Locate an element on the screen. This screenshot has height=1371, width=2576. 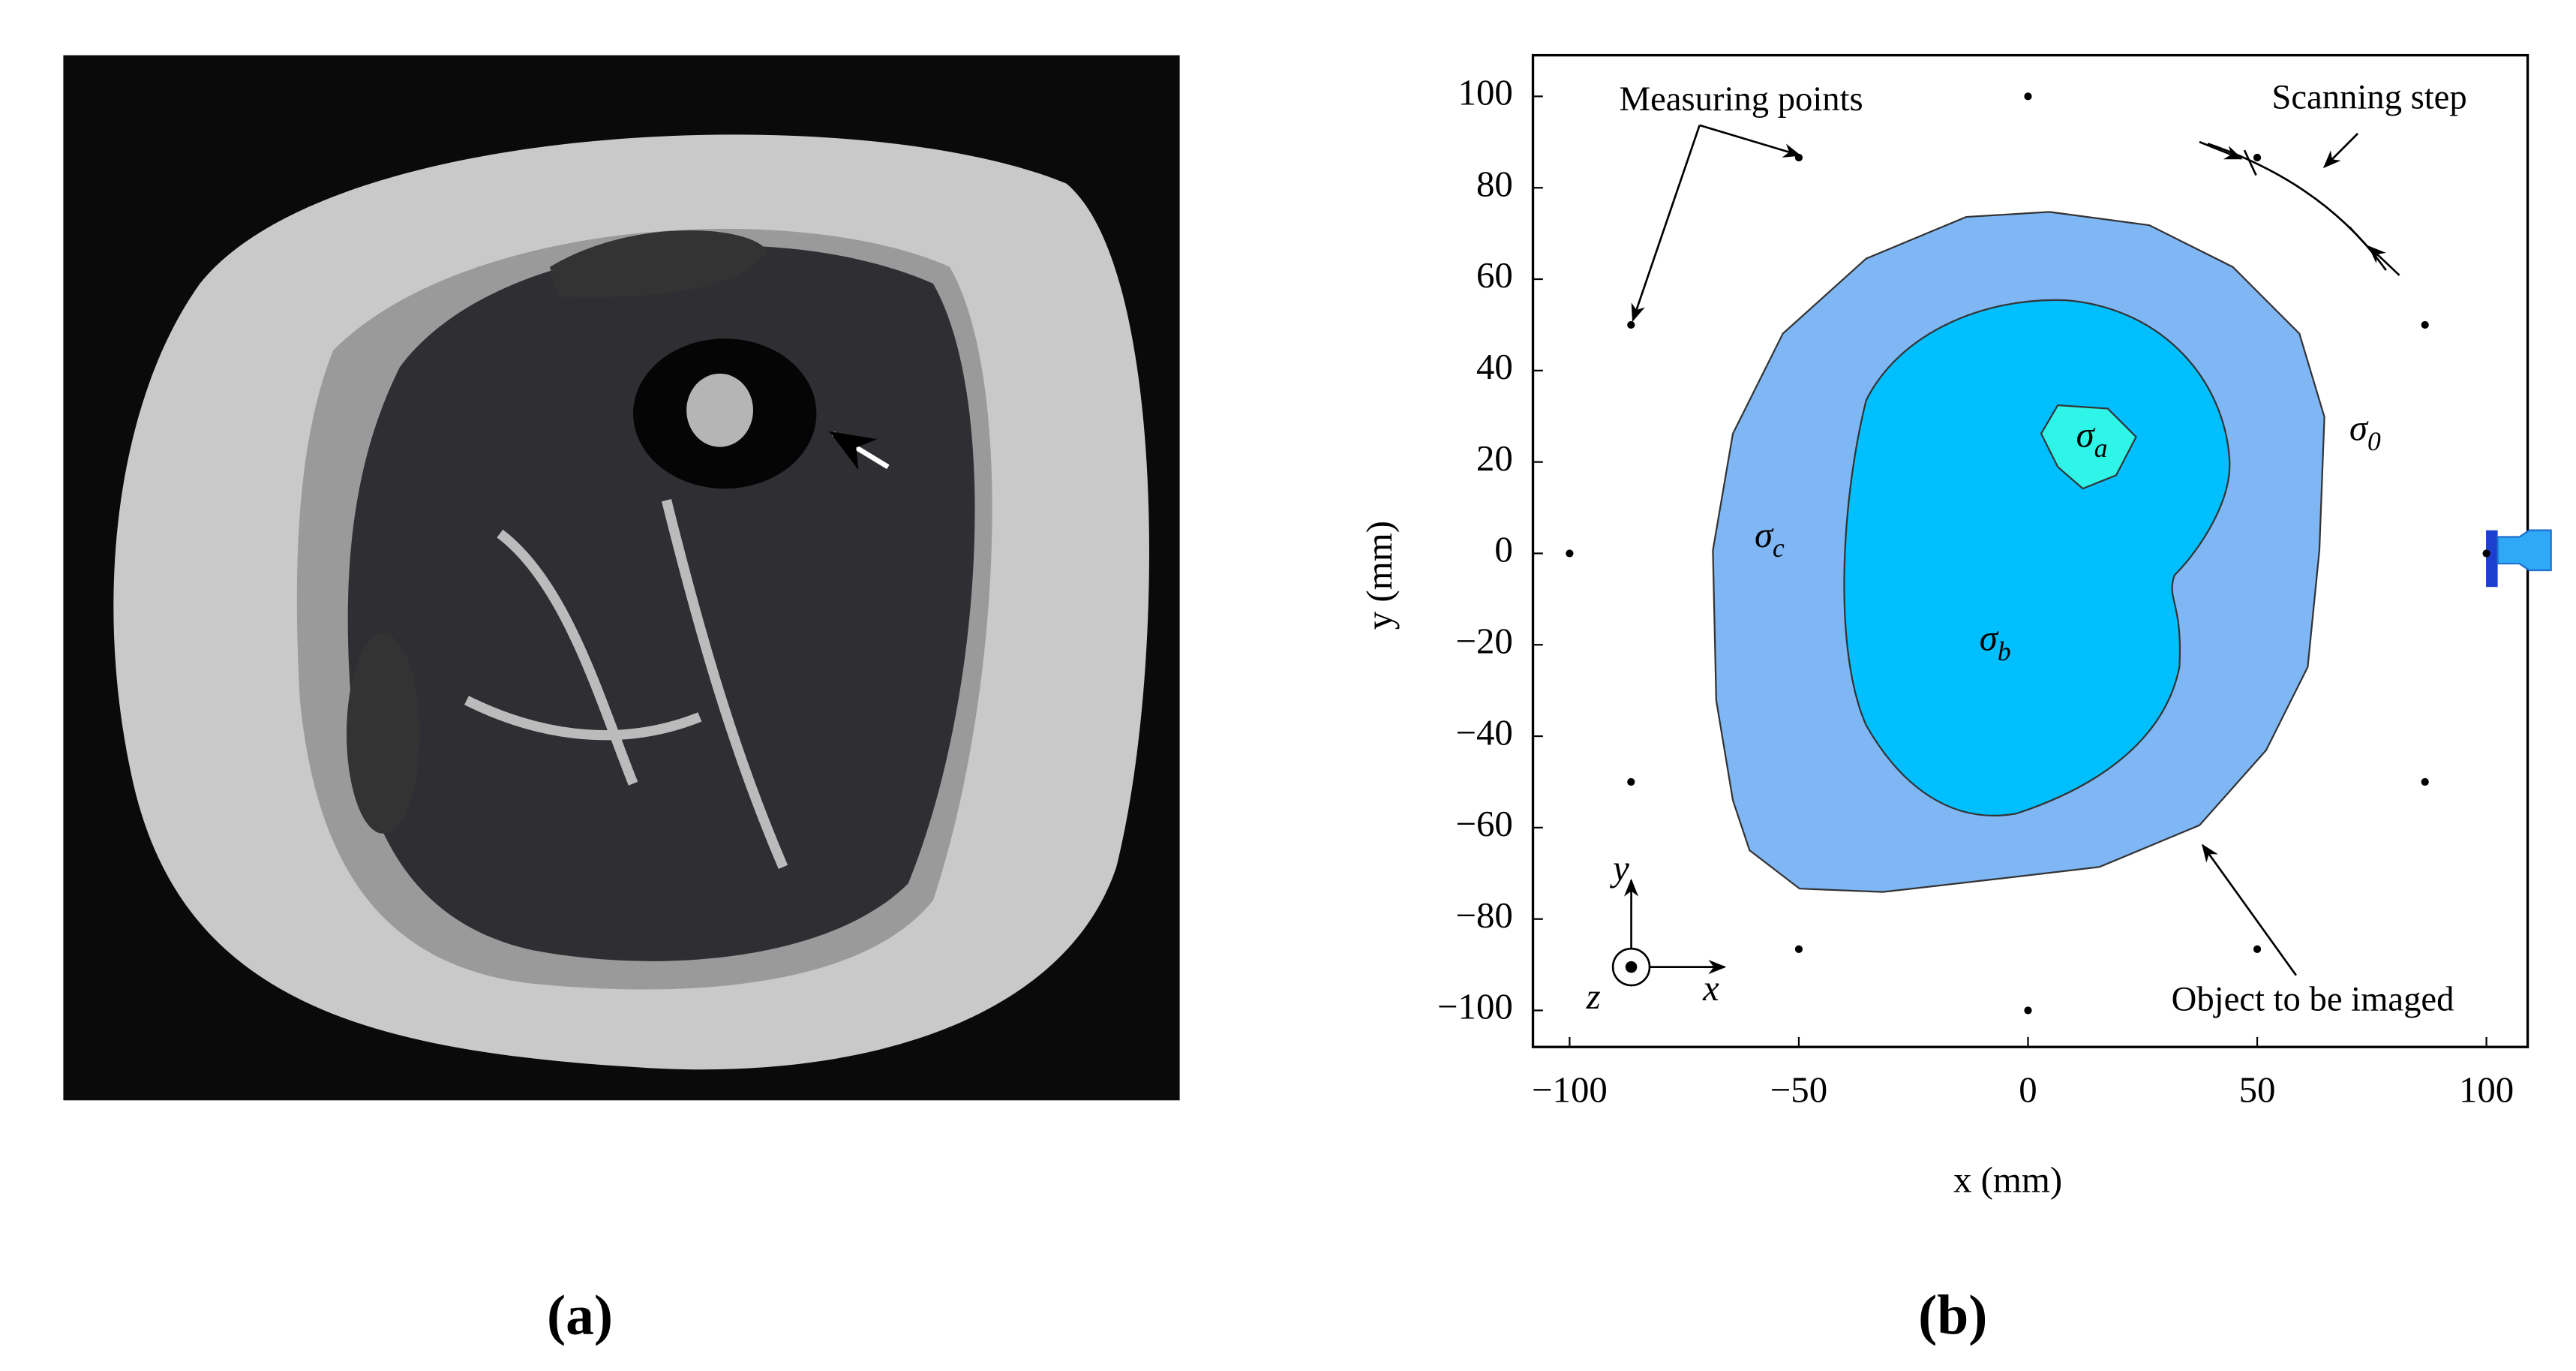
region-label: σb is located at coordinates (1995, 642).